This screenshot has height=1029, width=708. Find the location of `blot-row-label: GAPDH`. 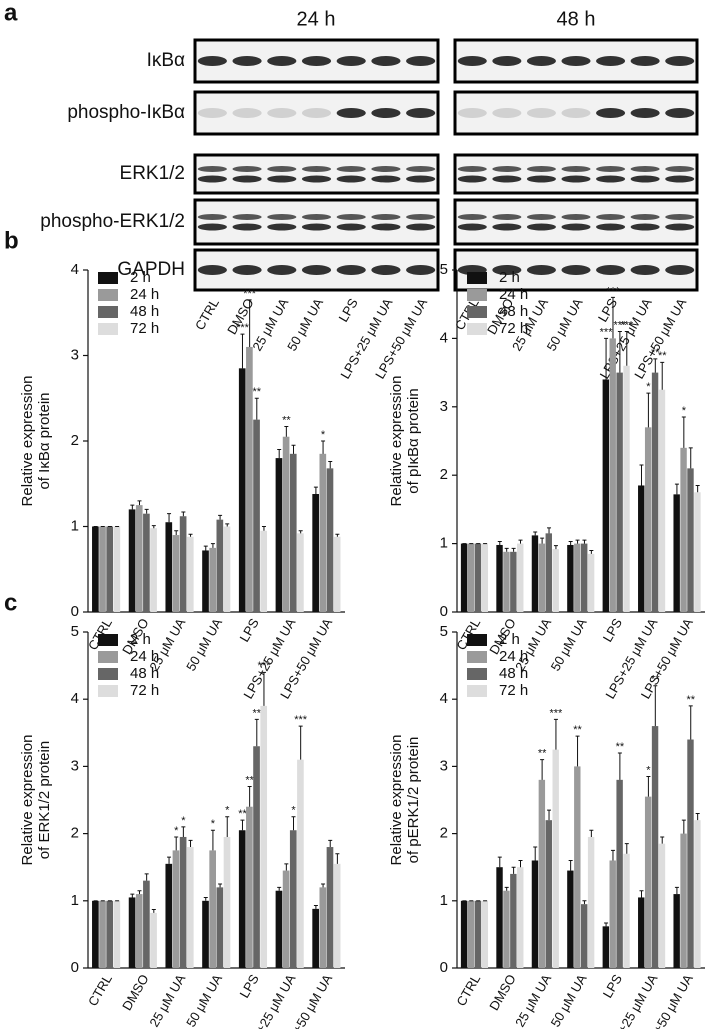

blot-row-label: GAPDH is located at coordinates (151, 269).